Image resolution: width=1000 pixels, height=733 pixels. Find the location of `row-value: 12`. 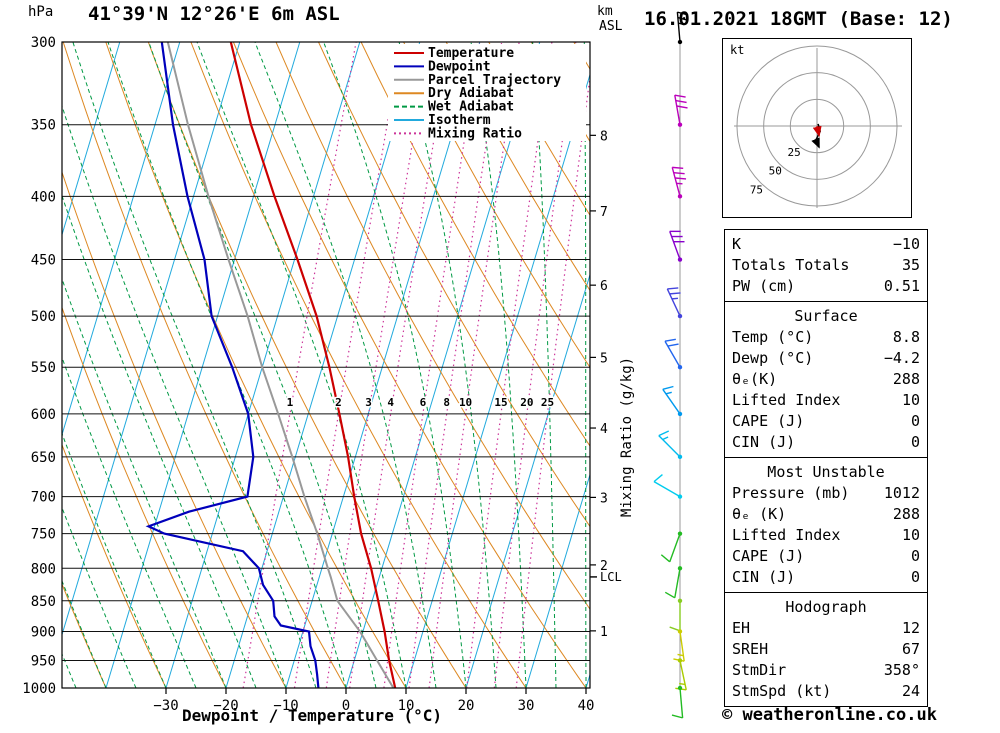

row-value: 12 is located at coordinates (910, 628).